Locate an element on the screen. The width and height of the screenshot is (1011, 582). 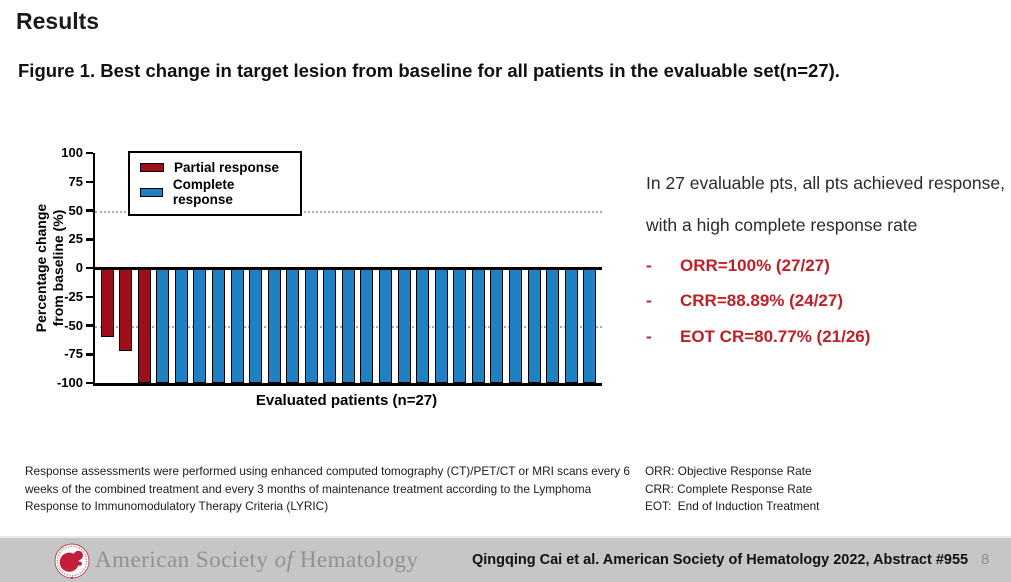
legend-item-partial: Partial response is located at coordinates (216, 167).